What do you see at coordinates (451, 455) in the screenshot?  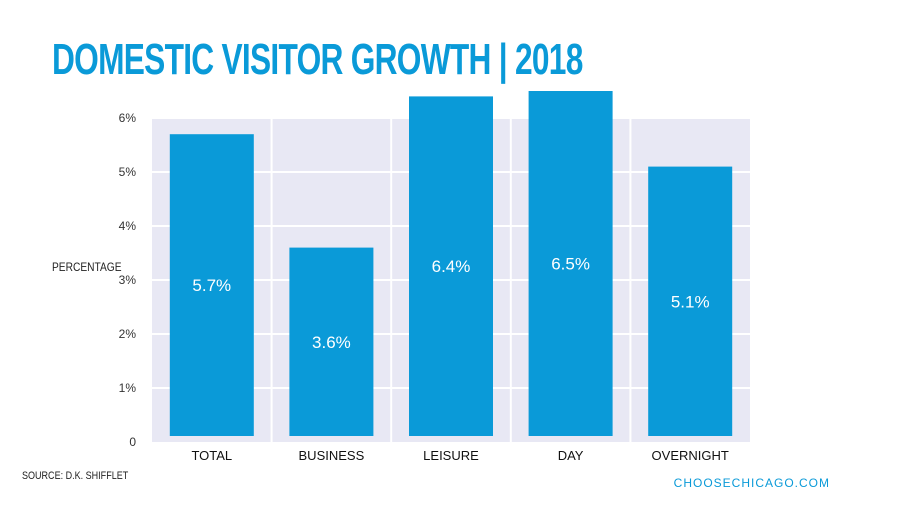 I see `category-label: LEISURE` at bounding box center [451, 455].